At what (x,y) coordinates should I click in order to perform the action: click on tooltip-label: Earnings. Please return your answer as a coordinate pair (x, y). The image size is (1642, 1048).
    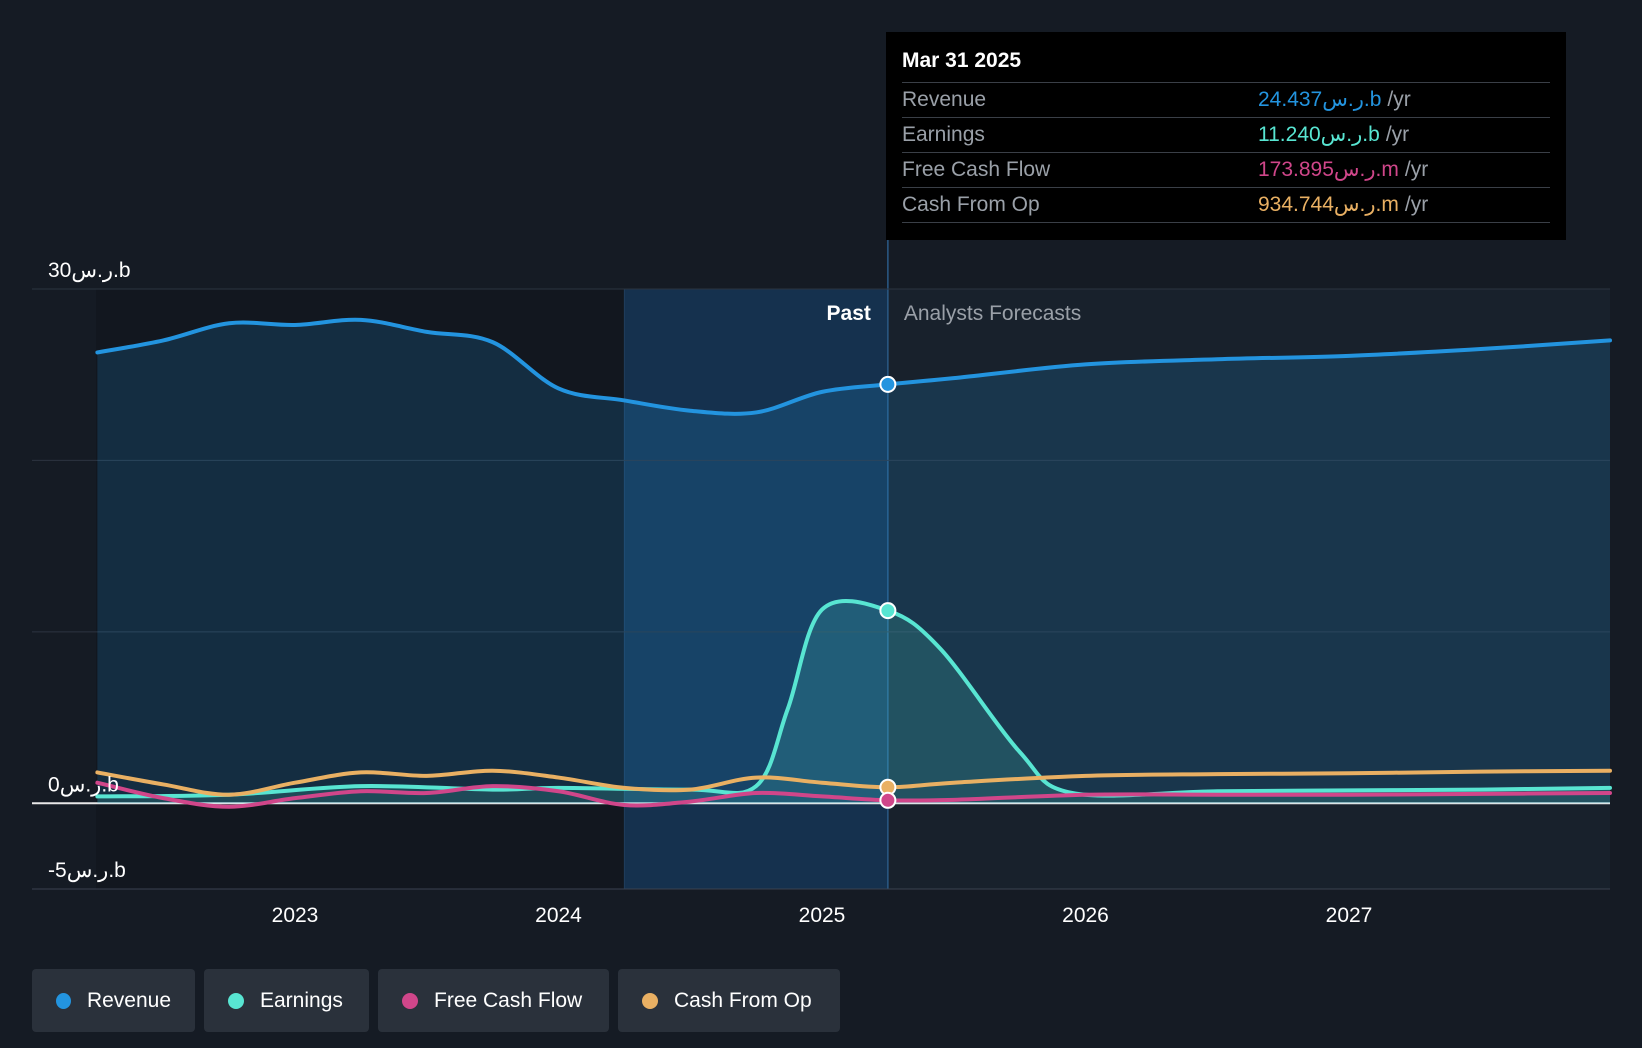
    Looking at the image, I should click on (943, 134).